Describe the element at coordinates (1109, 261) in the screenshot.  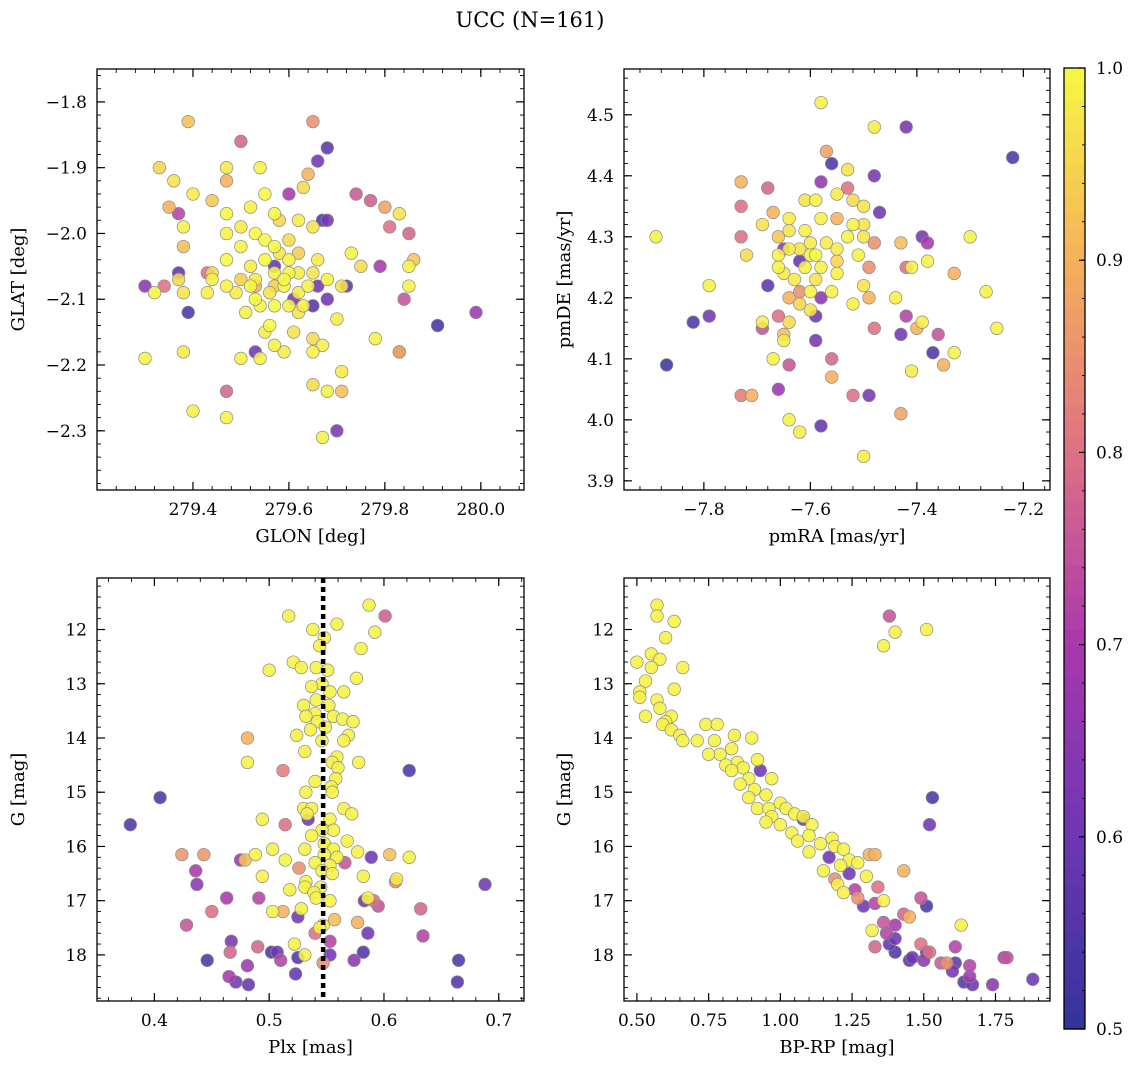
I see `colorbar-tick-label: 0.9` at that location.